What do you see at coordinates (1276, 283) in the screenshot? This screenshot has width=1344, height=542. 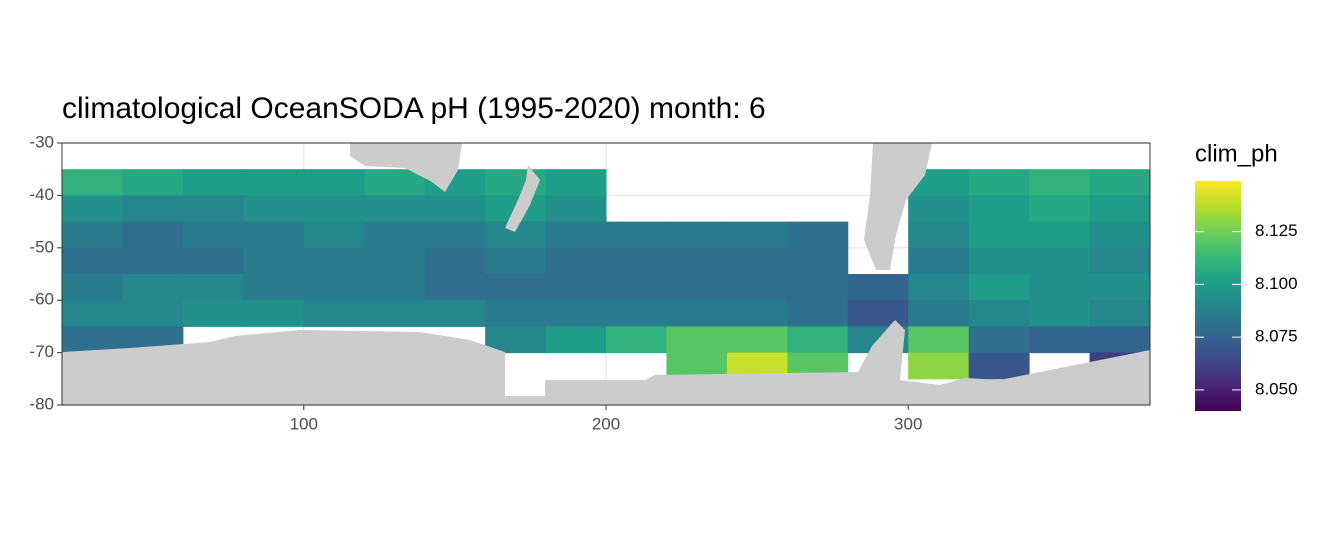 I see `colorbar-label: 8.100` at bounding box center [1276, 283].